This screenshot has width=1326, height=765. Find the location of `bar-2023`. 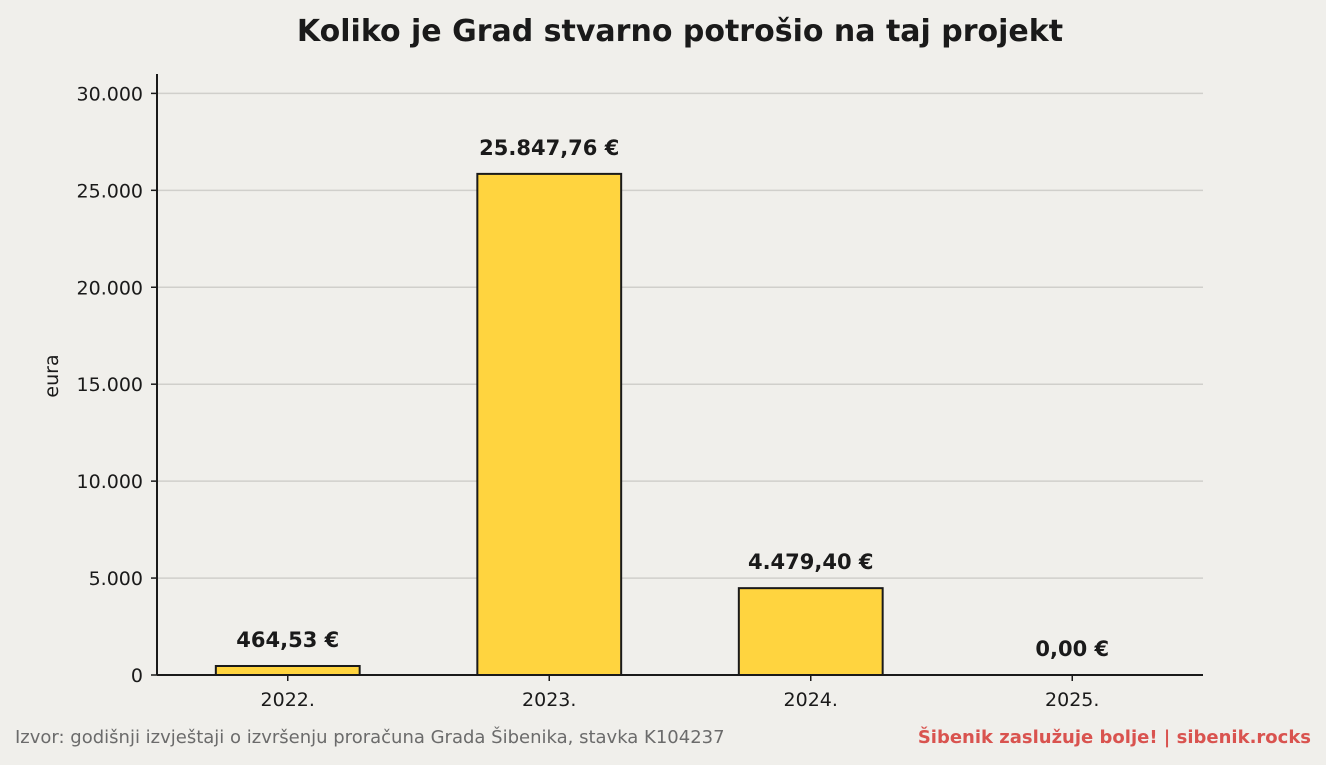

bar-2023 is located at coordinates (549, 424).